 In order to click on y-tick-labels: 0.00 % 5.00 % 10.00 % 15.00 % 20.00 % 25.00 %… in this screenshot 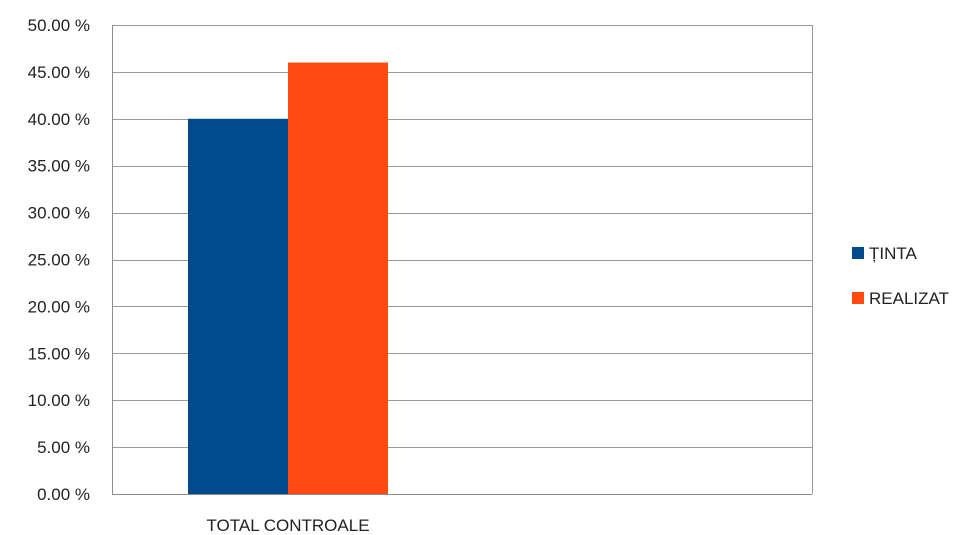, I will do `click(59, 260)`.